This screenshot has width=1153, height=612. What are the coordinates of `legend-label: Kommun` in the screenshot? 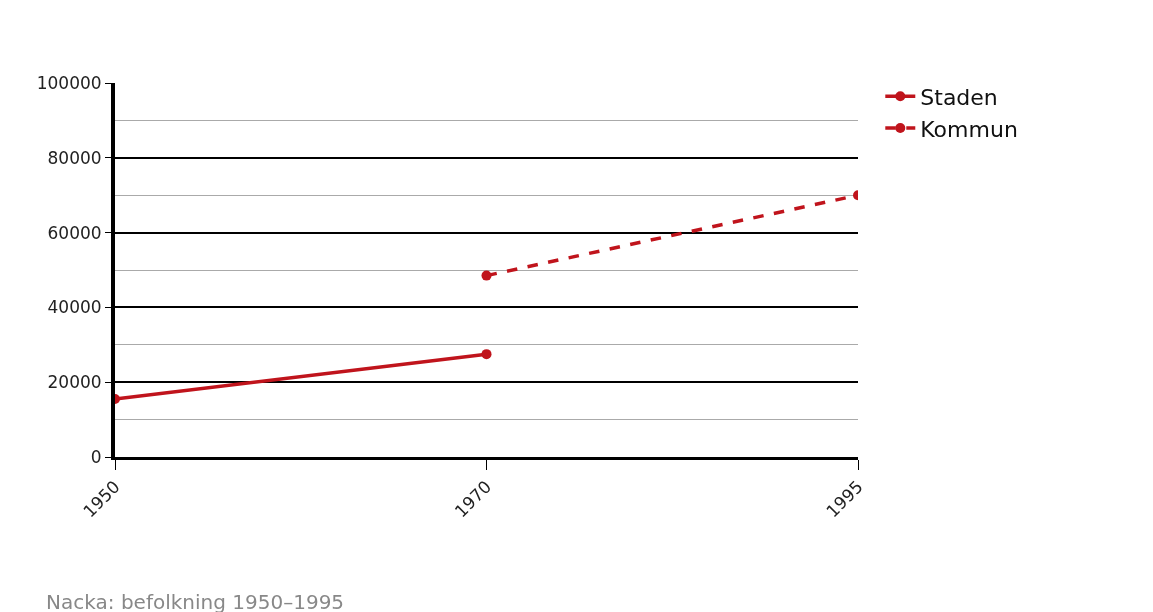 It's located at (969, 129).